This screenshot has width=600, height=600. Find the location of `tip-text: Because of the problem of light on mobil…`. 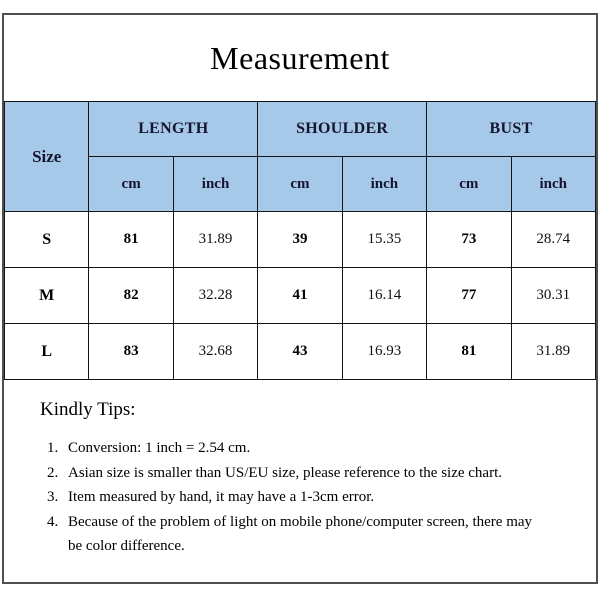

tip-text: Because of the problem of light on mobil… is located at coordinates (300, 534).